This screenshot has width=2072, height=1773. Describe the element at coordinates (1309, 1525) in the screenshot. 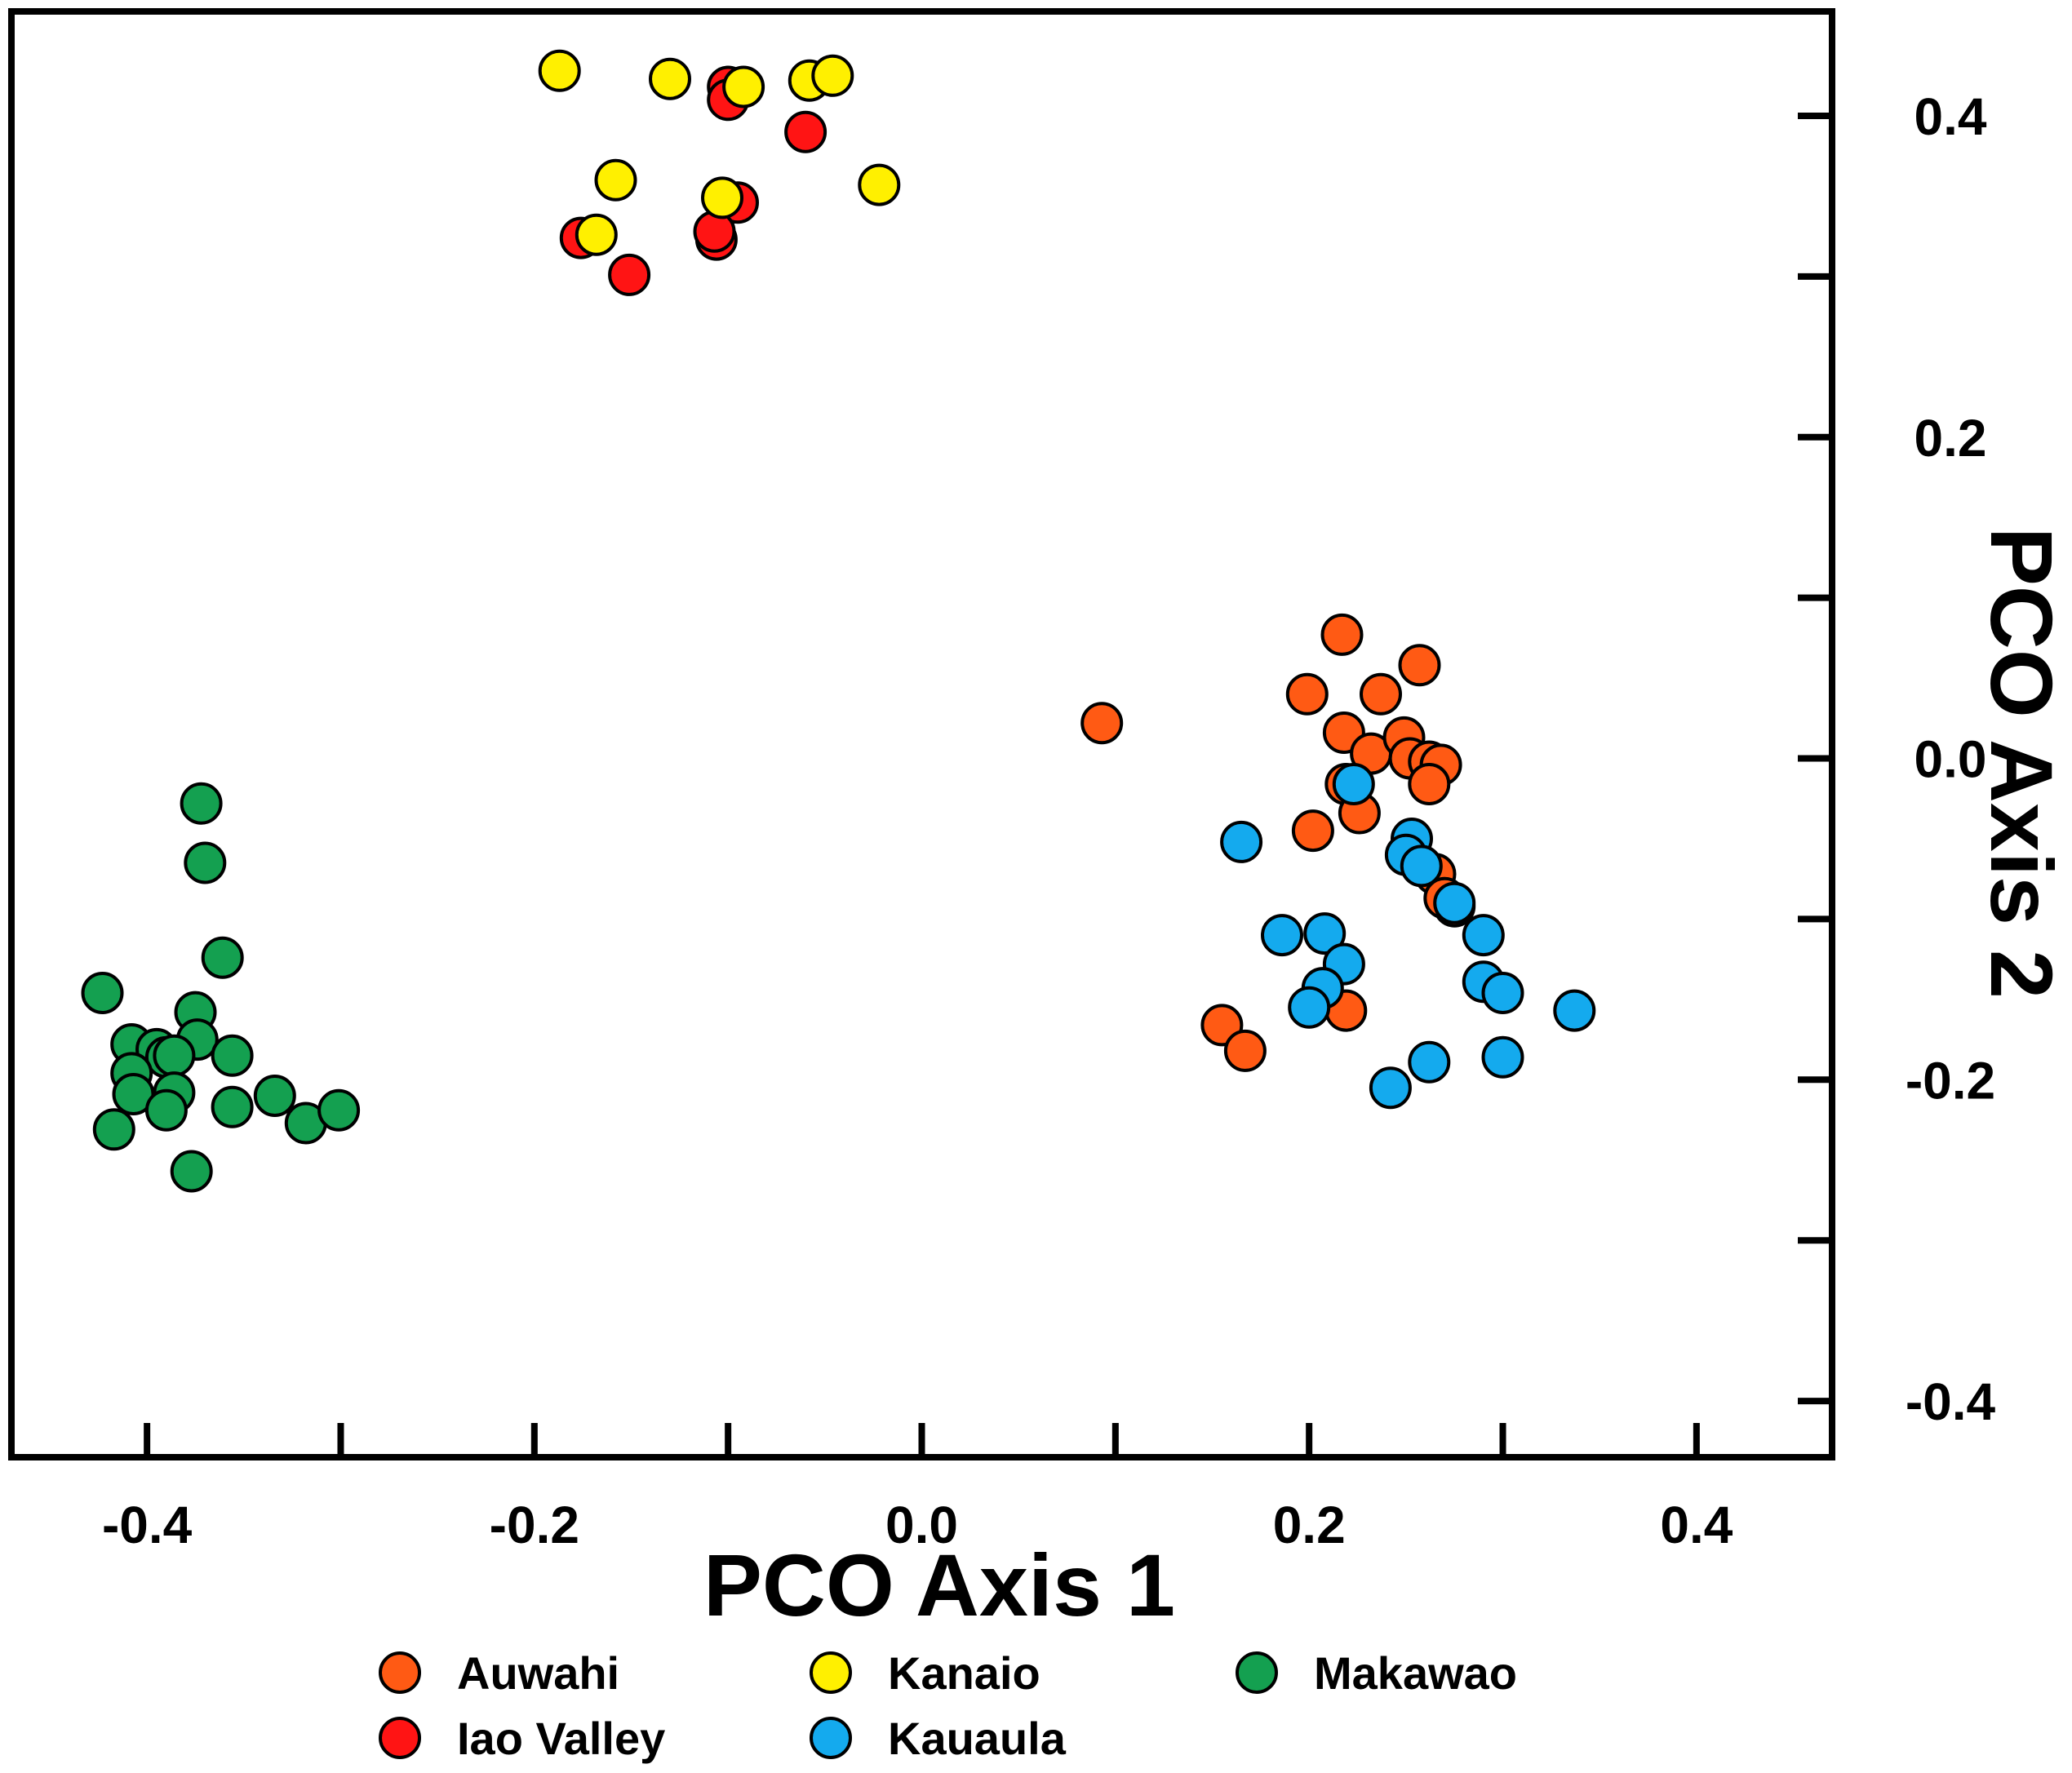

I see `x-tick-label: 0.2` at that location.